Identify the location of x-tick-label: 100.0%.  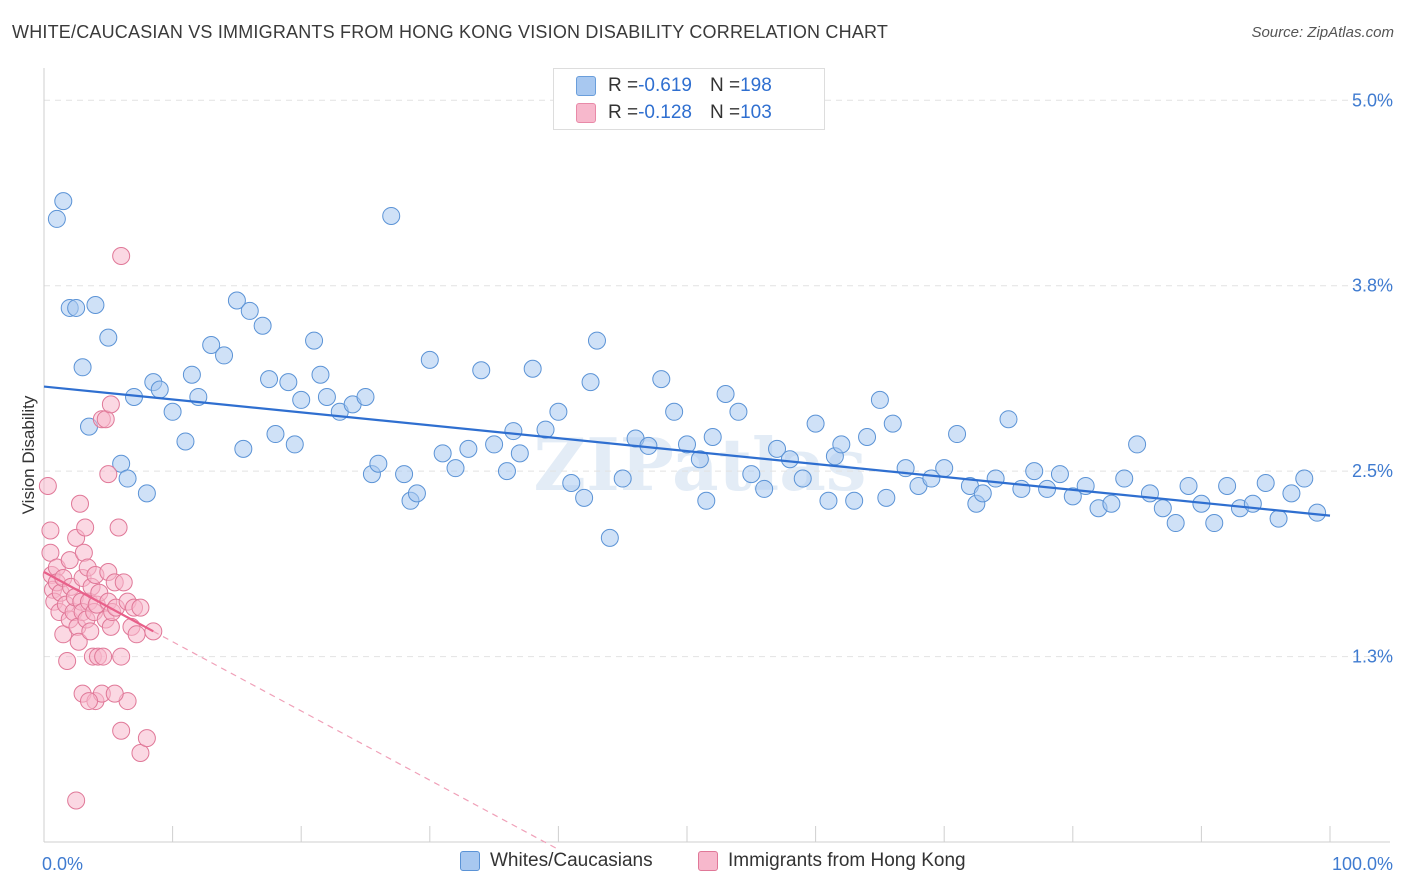
(1362, 864).